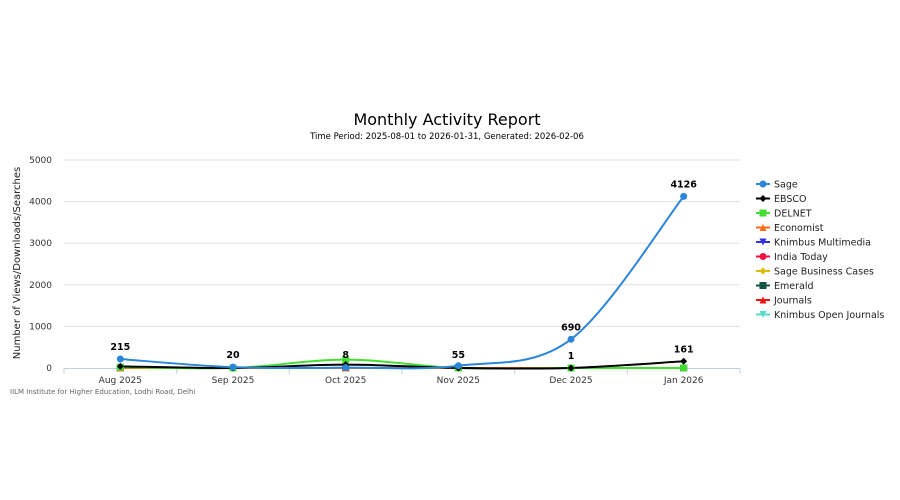 This screenshot has height=500, width=900. What do you see at coordinates (40, 161) in the screenshot?
I see `y-tick-label: 5000` at bounding box center [40, 161].